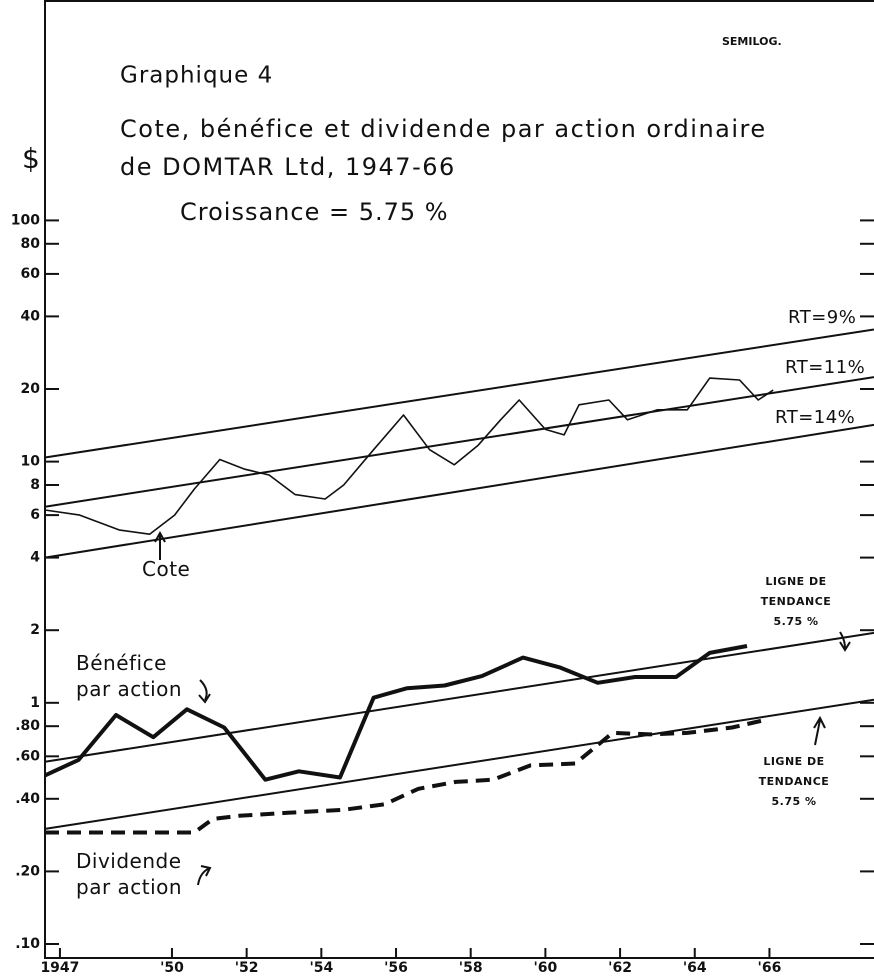  I want to click on y-axis-label: $, so click(31, 158).